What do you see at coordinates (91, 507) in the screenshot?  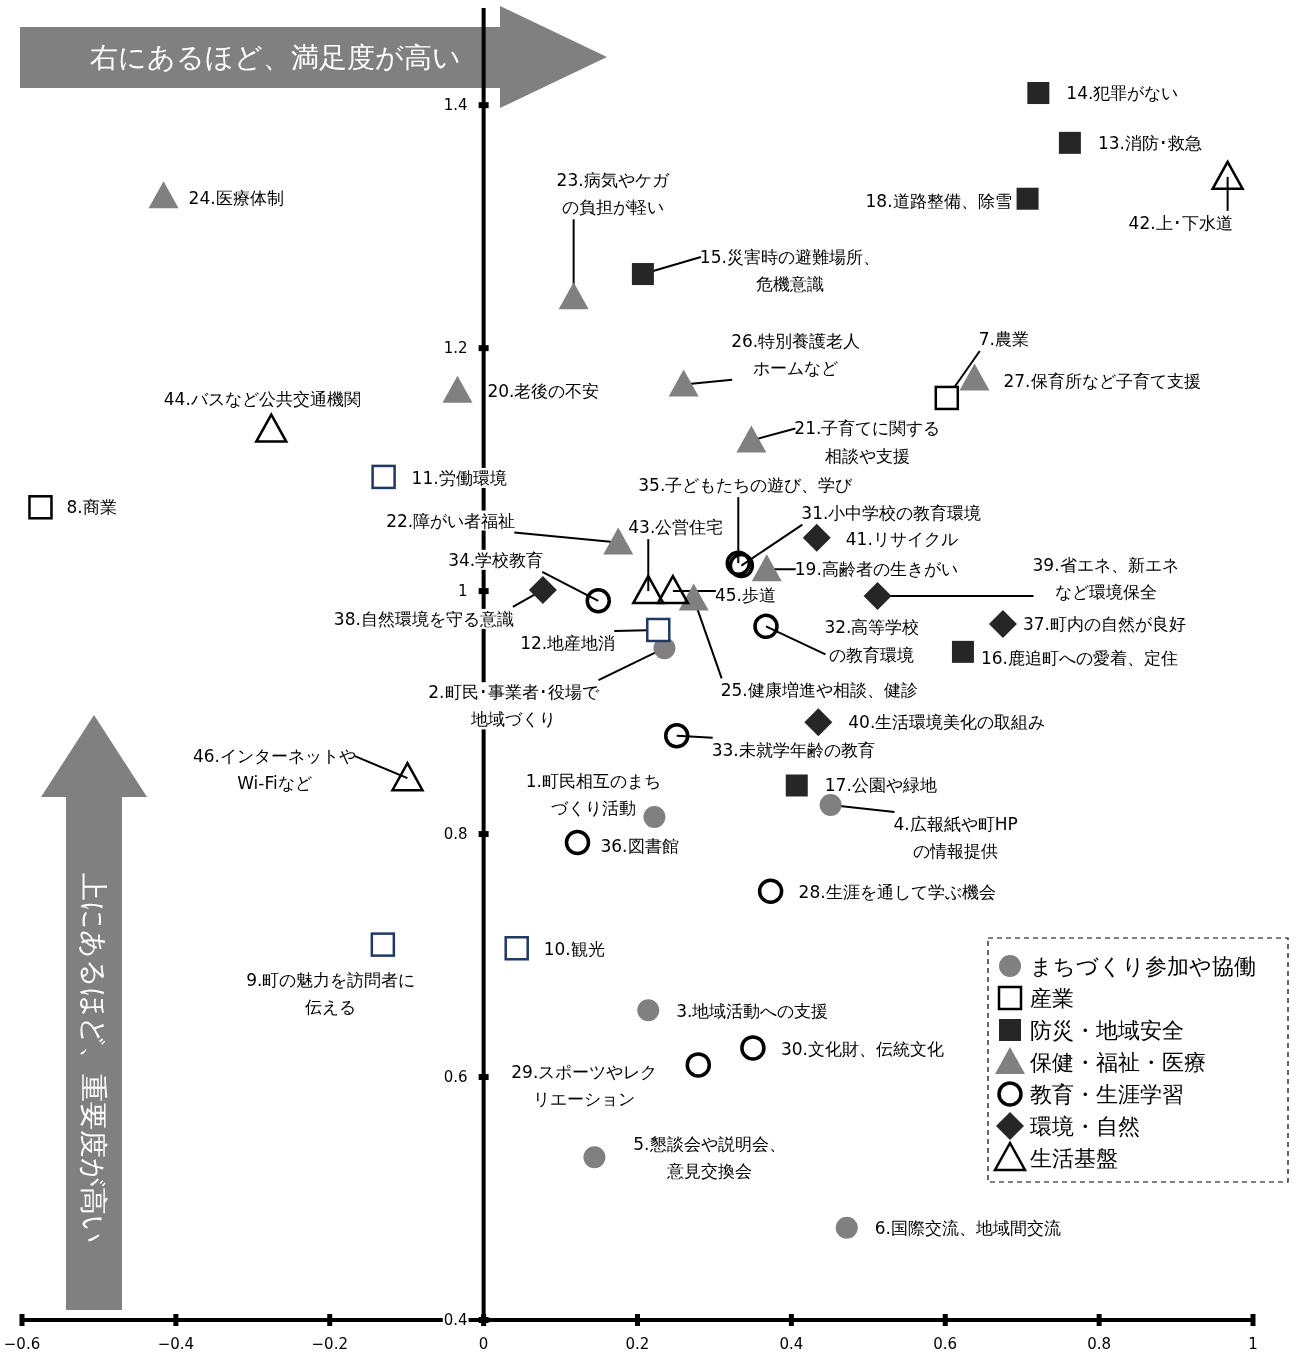 I see `annotation: 8.商業` at bounding box center [91, 507].